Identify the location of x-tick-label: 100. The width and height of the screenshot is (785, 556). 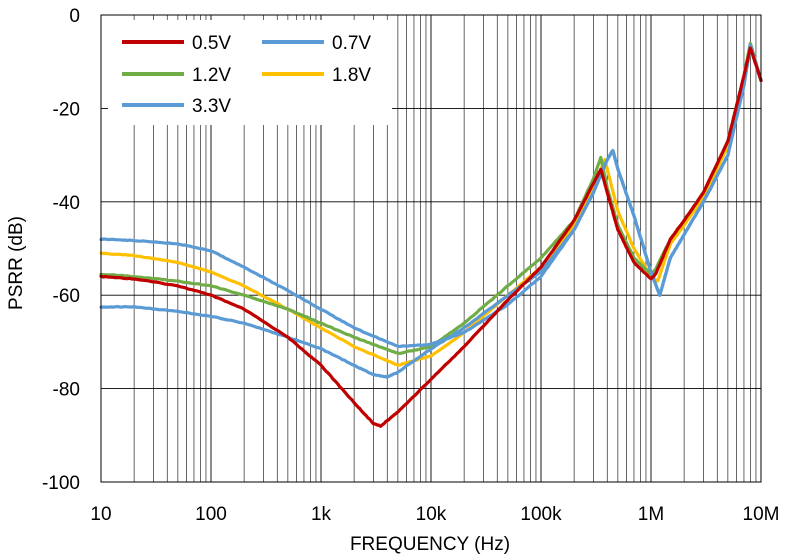
(211, 514).